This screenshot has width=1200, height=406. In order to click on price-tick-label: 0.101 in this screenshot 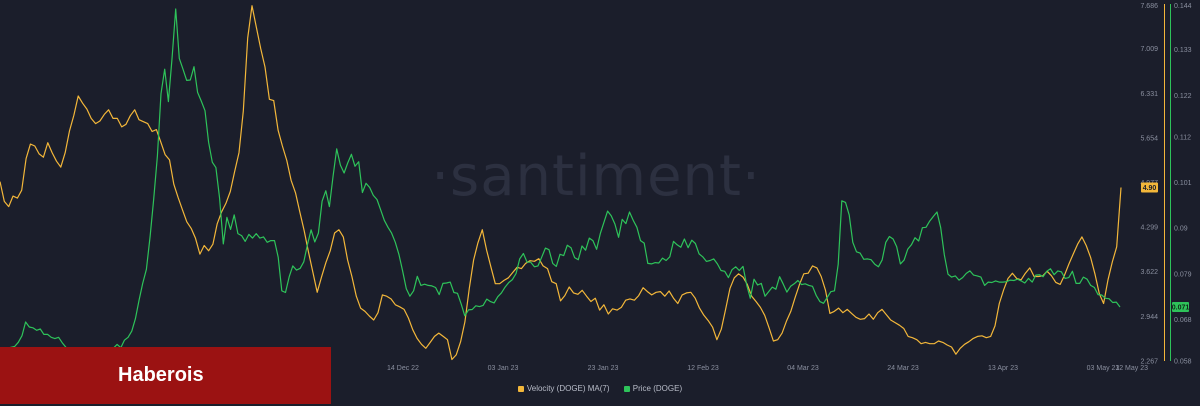, I will do `click(1183, 183)`.